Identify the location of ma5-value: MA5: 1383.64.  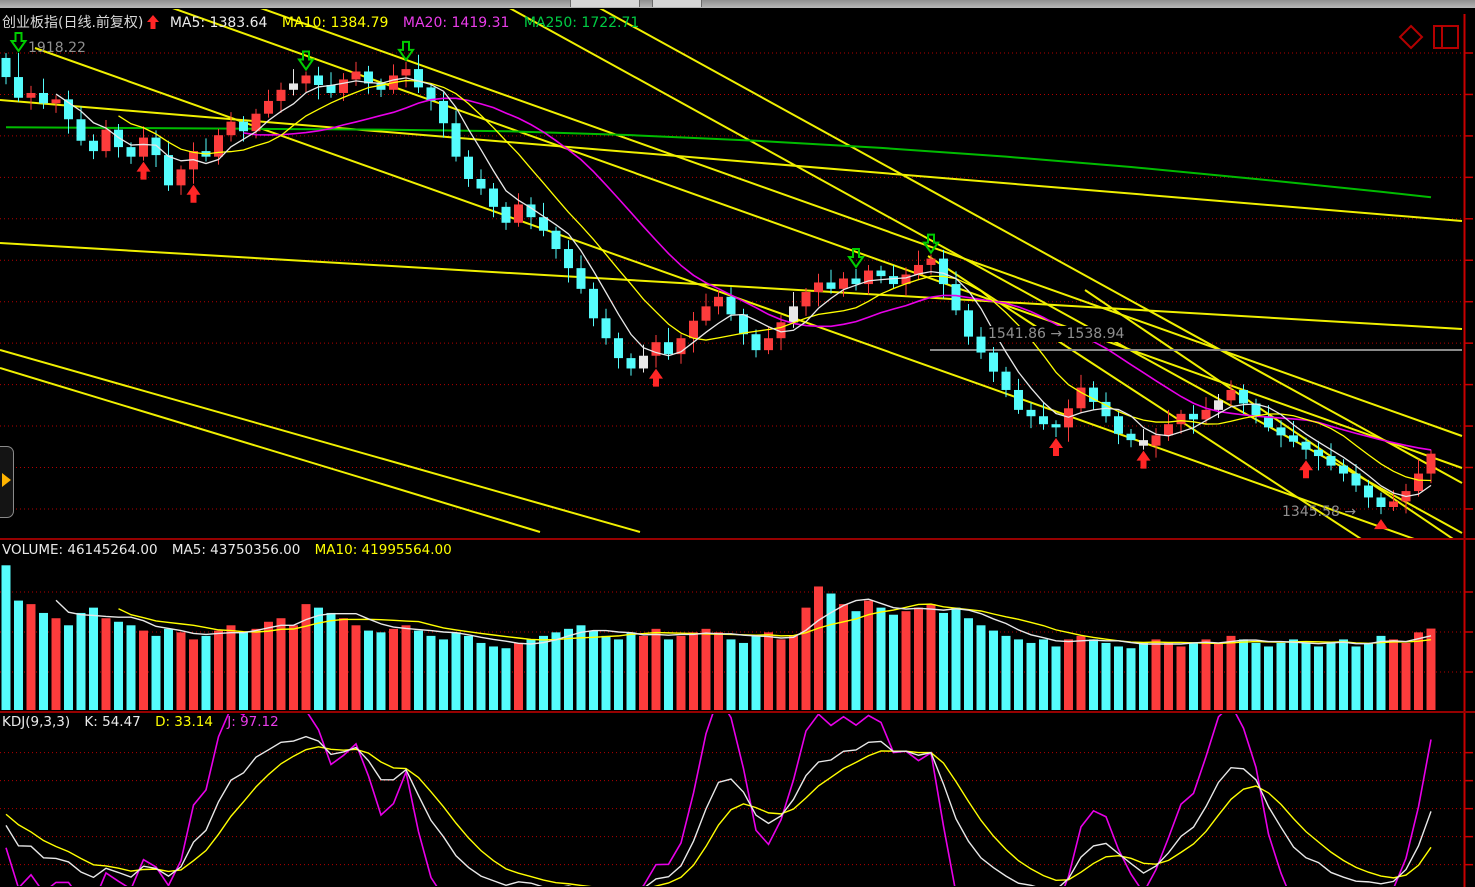
(218, 23).